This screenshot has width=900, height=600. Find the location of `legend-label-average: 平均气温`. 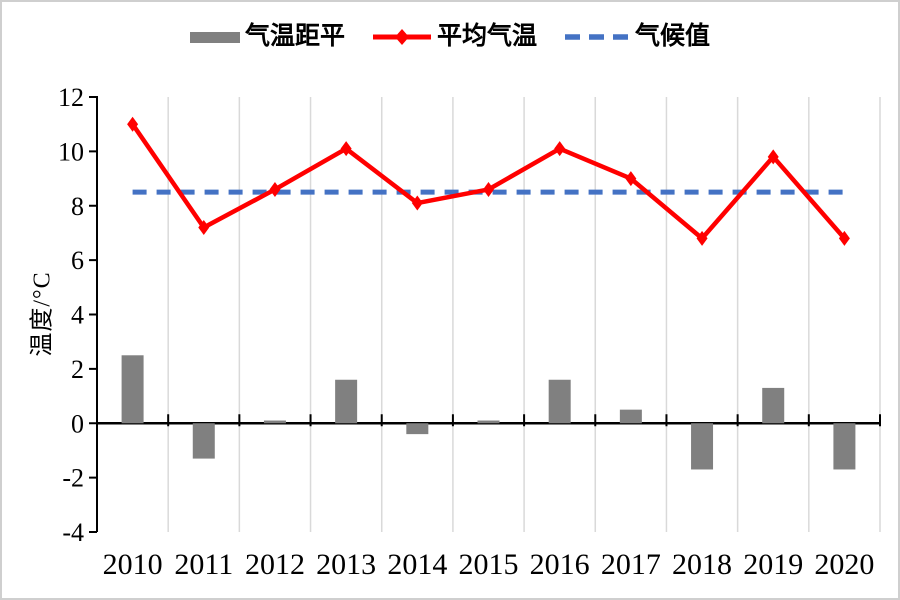

legend-label-average: 平均气温 is located at coordinates (486, 36).